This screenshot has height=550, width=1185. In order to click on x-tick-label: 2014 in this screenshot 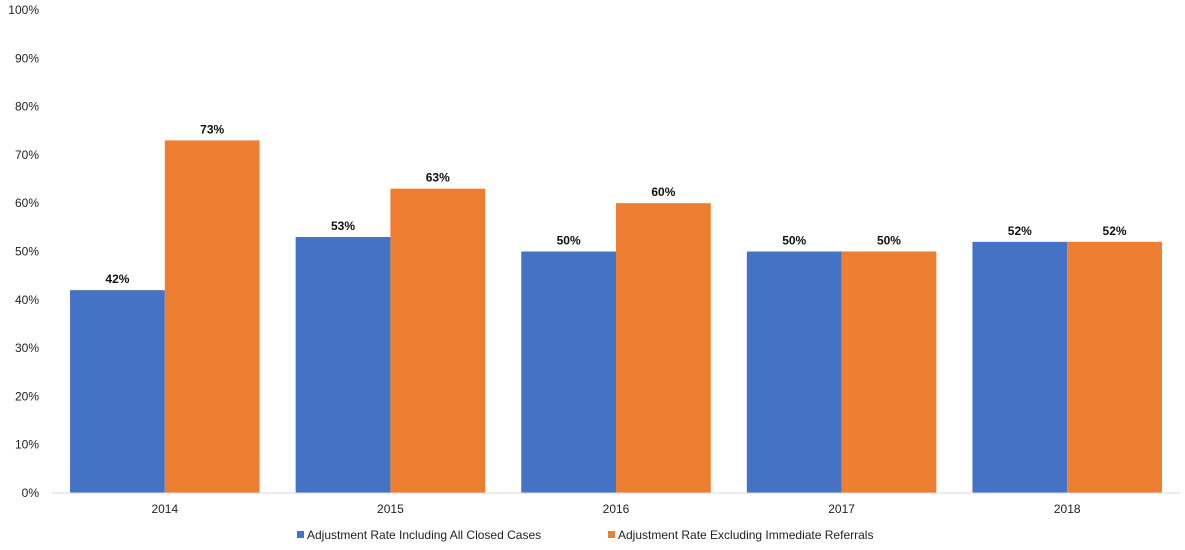, I will do `click(164, 509)`.